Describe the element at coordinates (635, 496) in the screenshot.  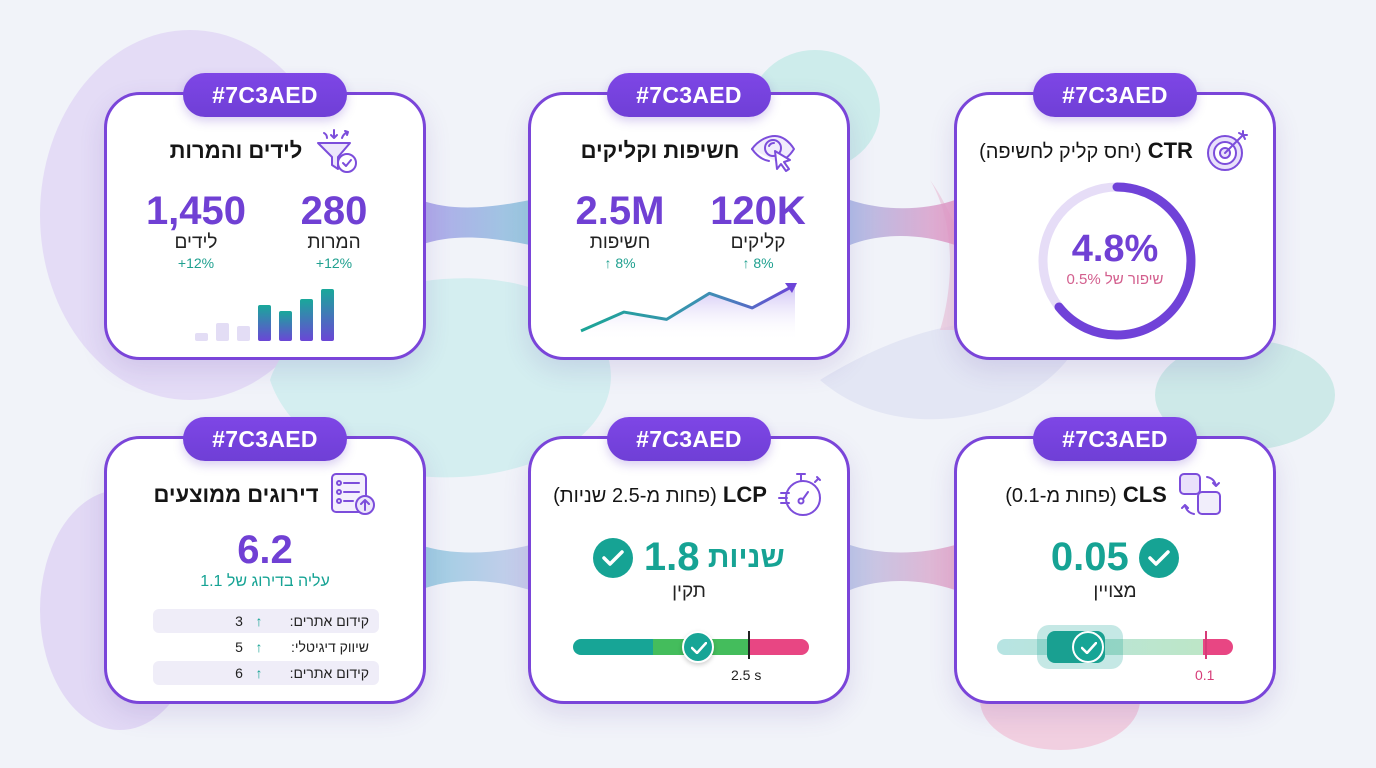
I see `title-subtitle: (פחות מ-2.5 שניות)` at that location.